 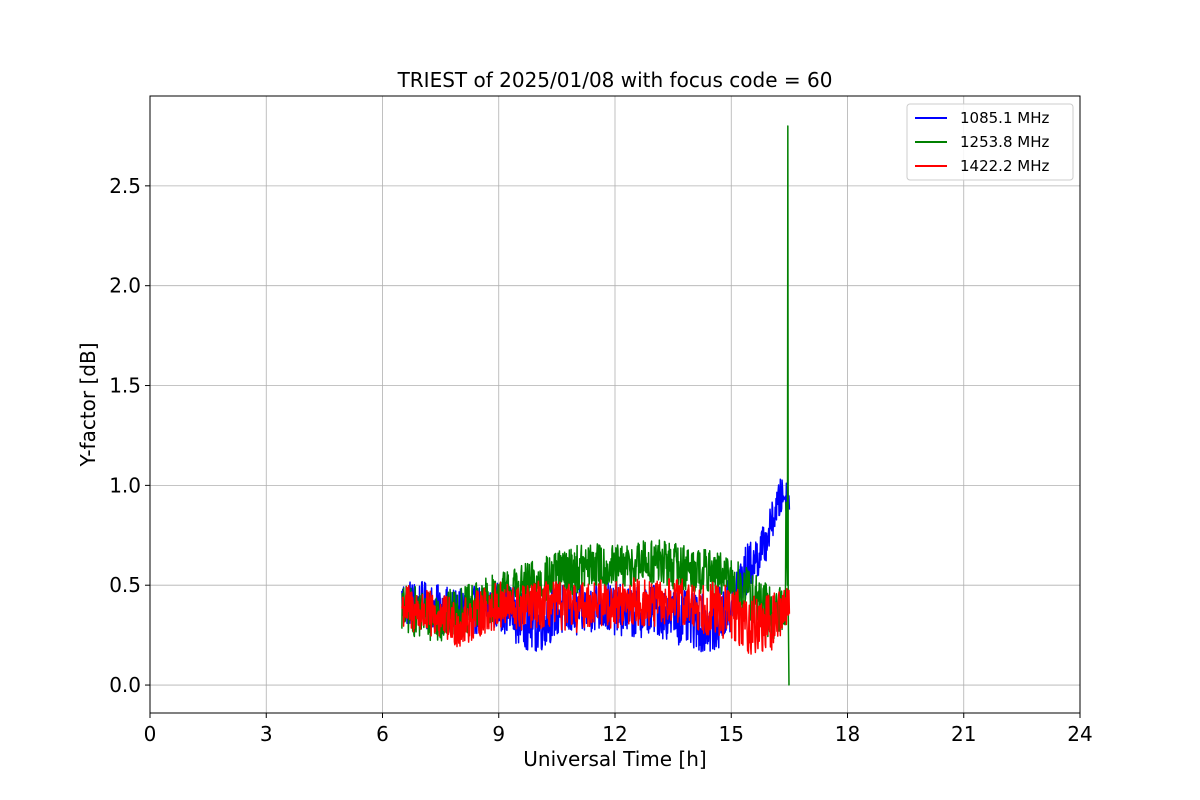 I want to click on x-tick-label: 0, so click(x=150, y=734).